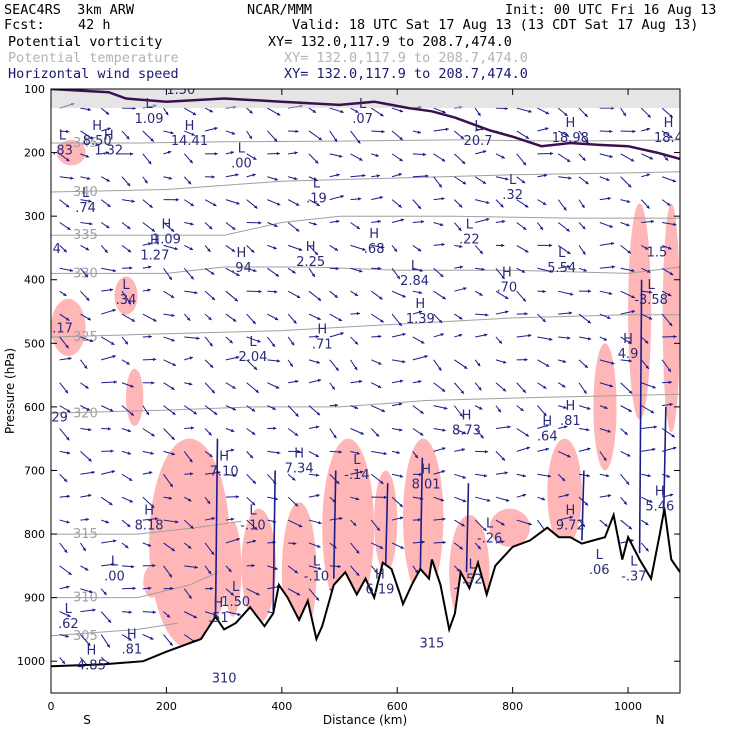 This screenshot has height=740, width=740. Describe the element at coordinates (570, 519) in the screenshot. I see `hl-label-36: H9.72` at that location.